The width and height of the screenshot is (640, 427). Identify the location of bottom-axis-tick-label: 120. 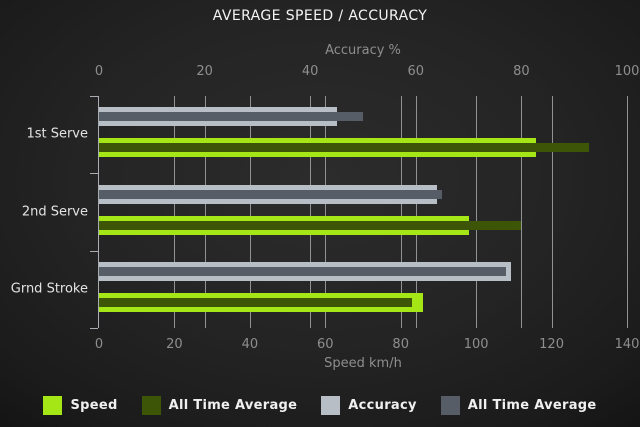
(551, 344).